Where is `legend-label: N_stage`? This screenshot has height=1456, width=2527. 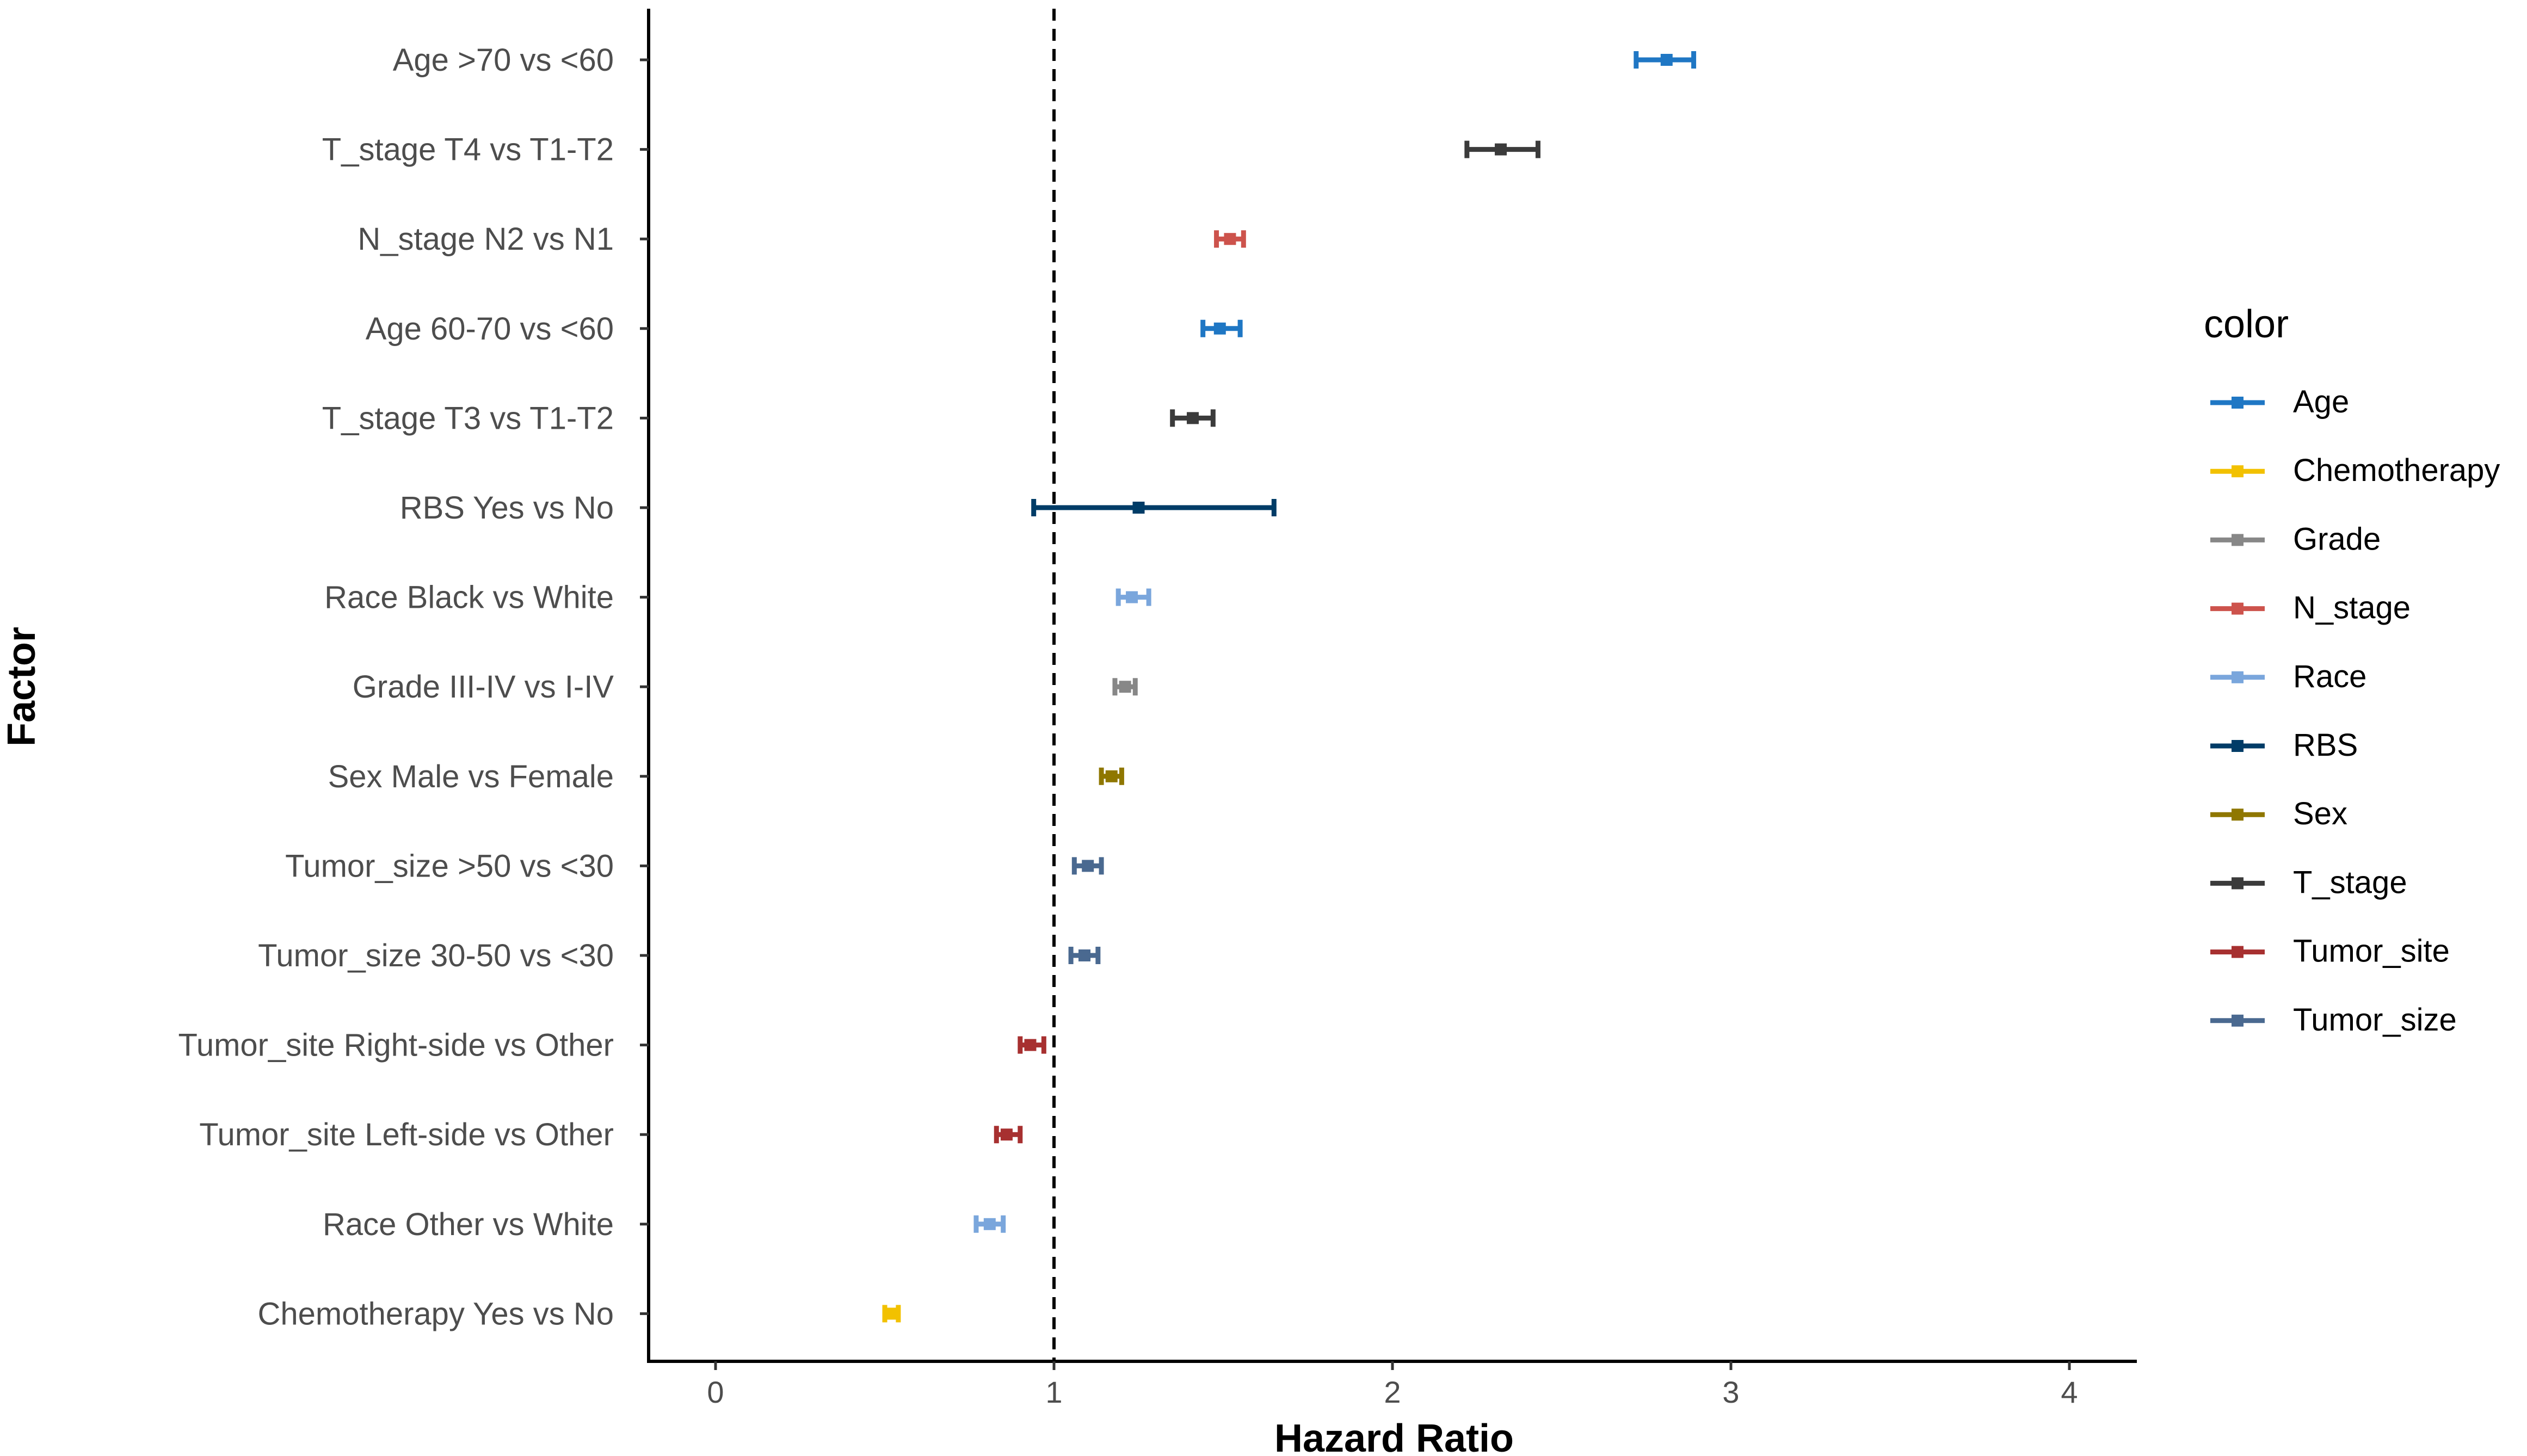 legend-label: N_stage is located at coordinates (2352, 608).